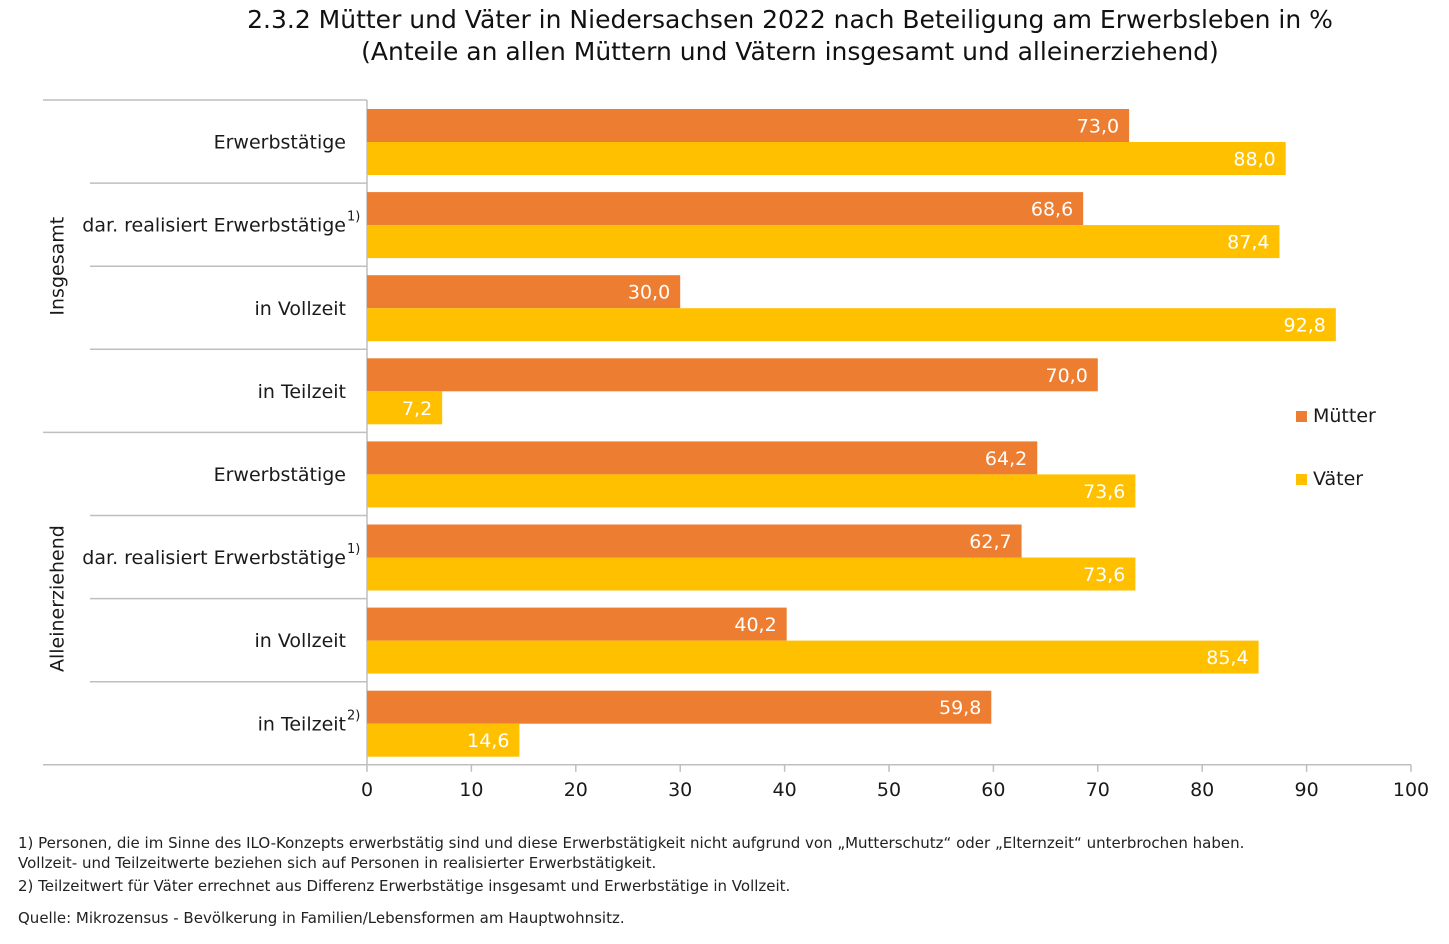 Image resolution: width=1449 pixels, height=944 pixels. Describe the element at coordinates (680, 790) in the screenshot. I see `x-tick-label: 30` at that location.